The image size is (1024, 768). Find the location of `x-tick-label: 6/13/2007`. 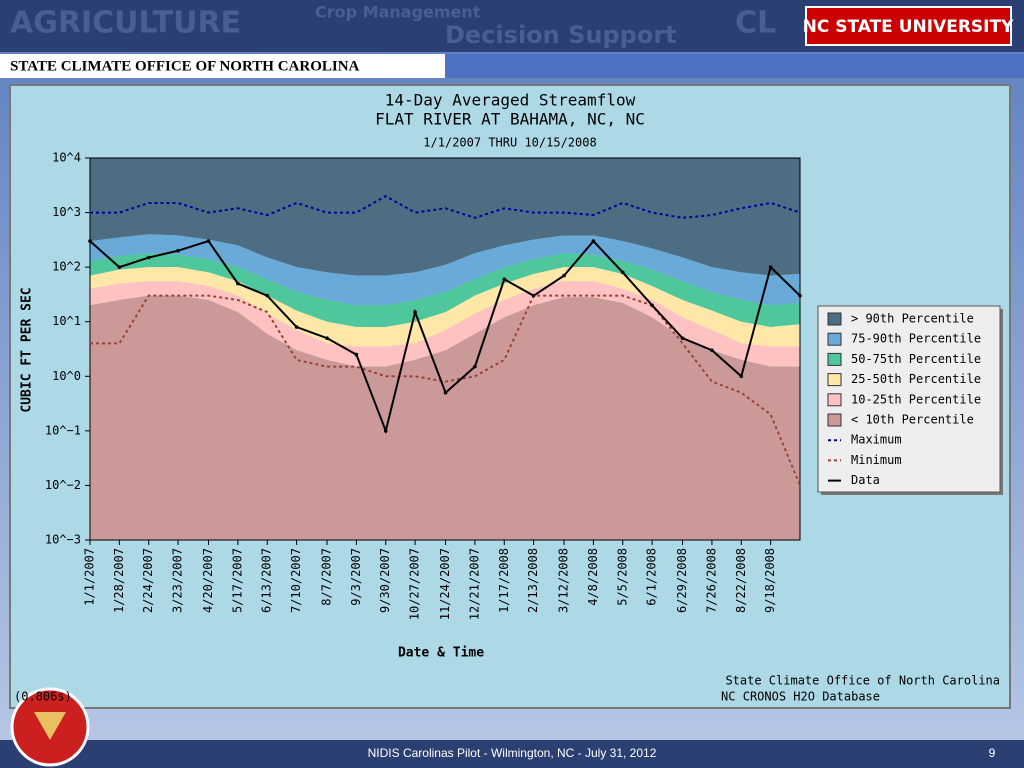

x-tick-label: 6/13/2007 is located at coordinates (267, 580).